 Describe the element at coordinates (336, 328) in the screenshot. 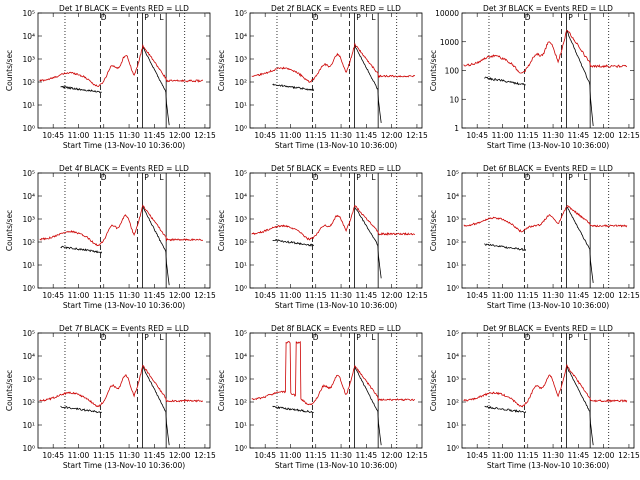

I see `panel-title: Det 8f BLACK = Events RED = LLD` at that location.